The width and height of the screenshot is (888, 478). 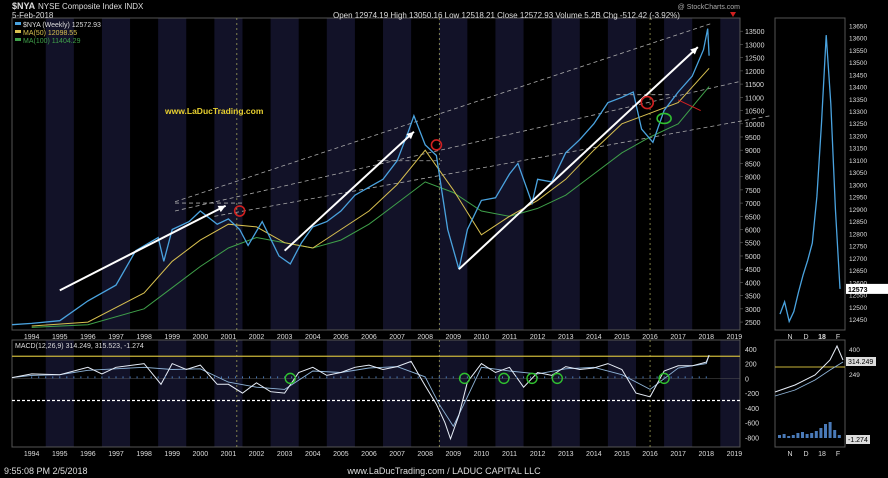 I want to click on macd-y-tick-label: -600, so click(x=752, y=424).